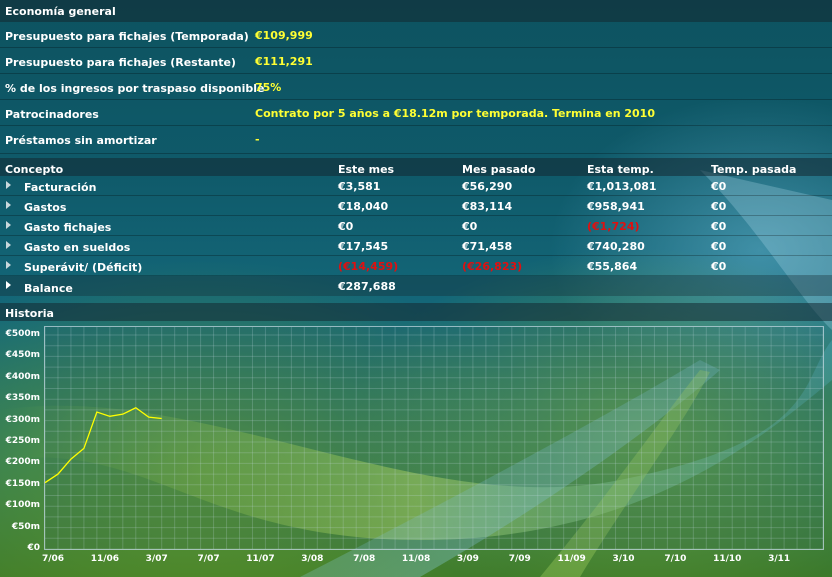  I want to click on economy-section-header: Economía general, so click(416, 11).